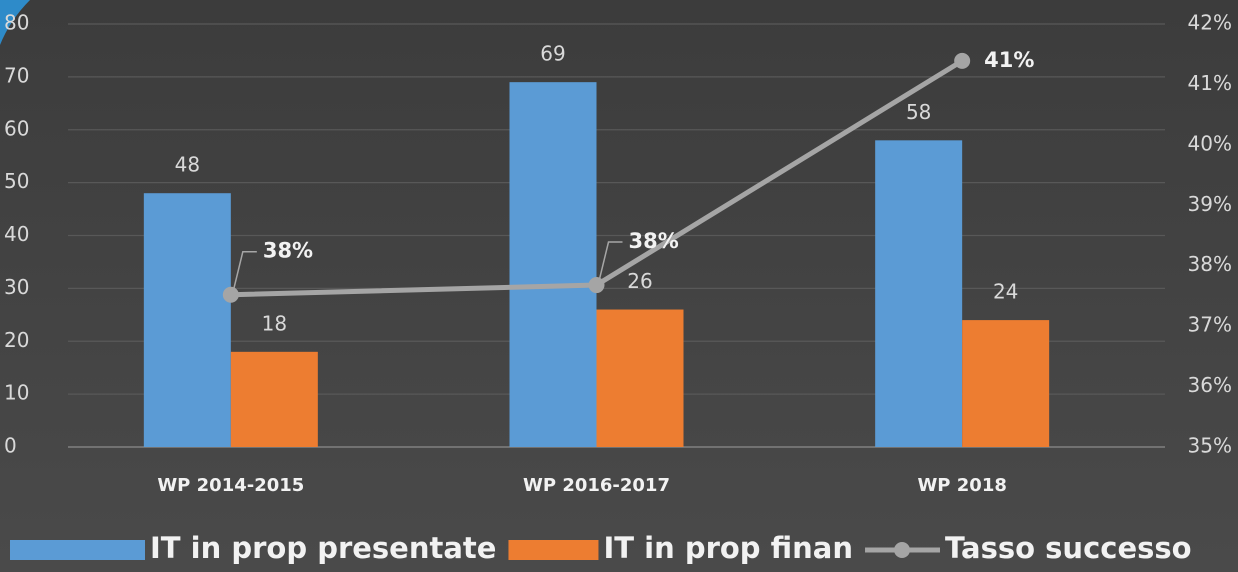 The width and height of the screenshot is (1238, 572). I want to click on y2-tick-label: 41%, so click(1210, 83).